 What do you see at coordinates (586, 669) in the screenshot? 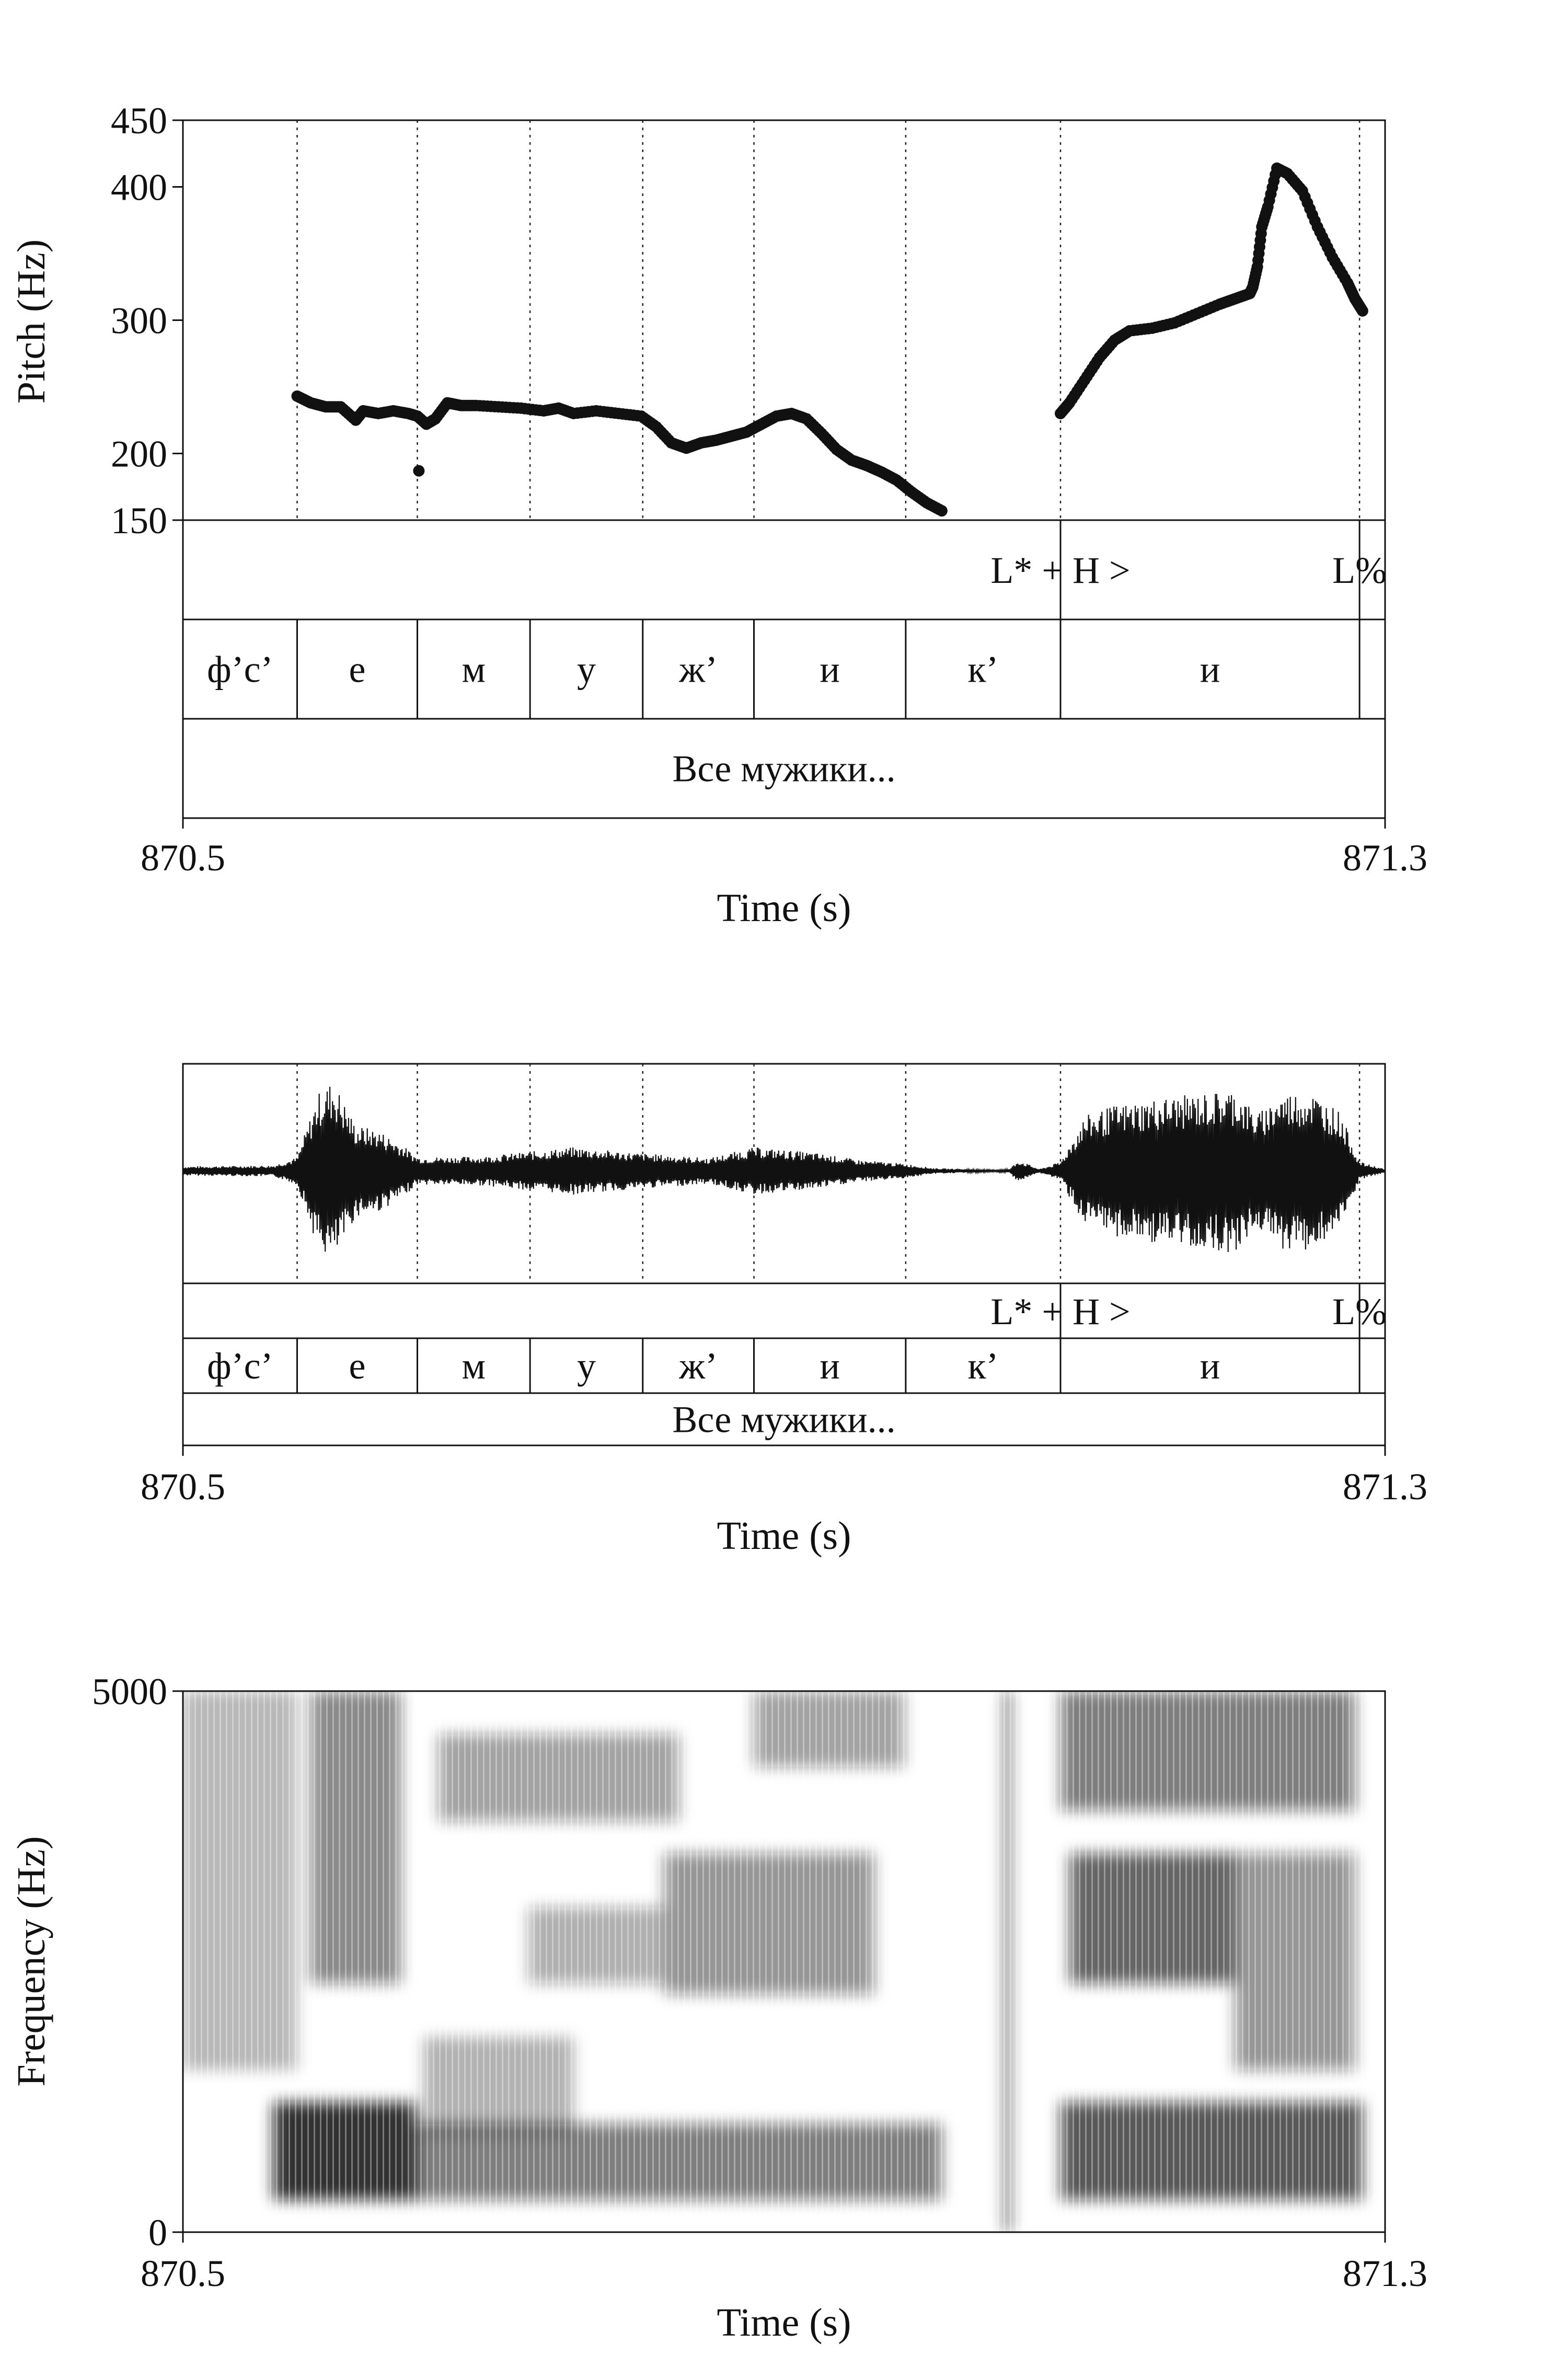
I see `pitch-segment-label-3: у` at bounding box center [586, 669].